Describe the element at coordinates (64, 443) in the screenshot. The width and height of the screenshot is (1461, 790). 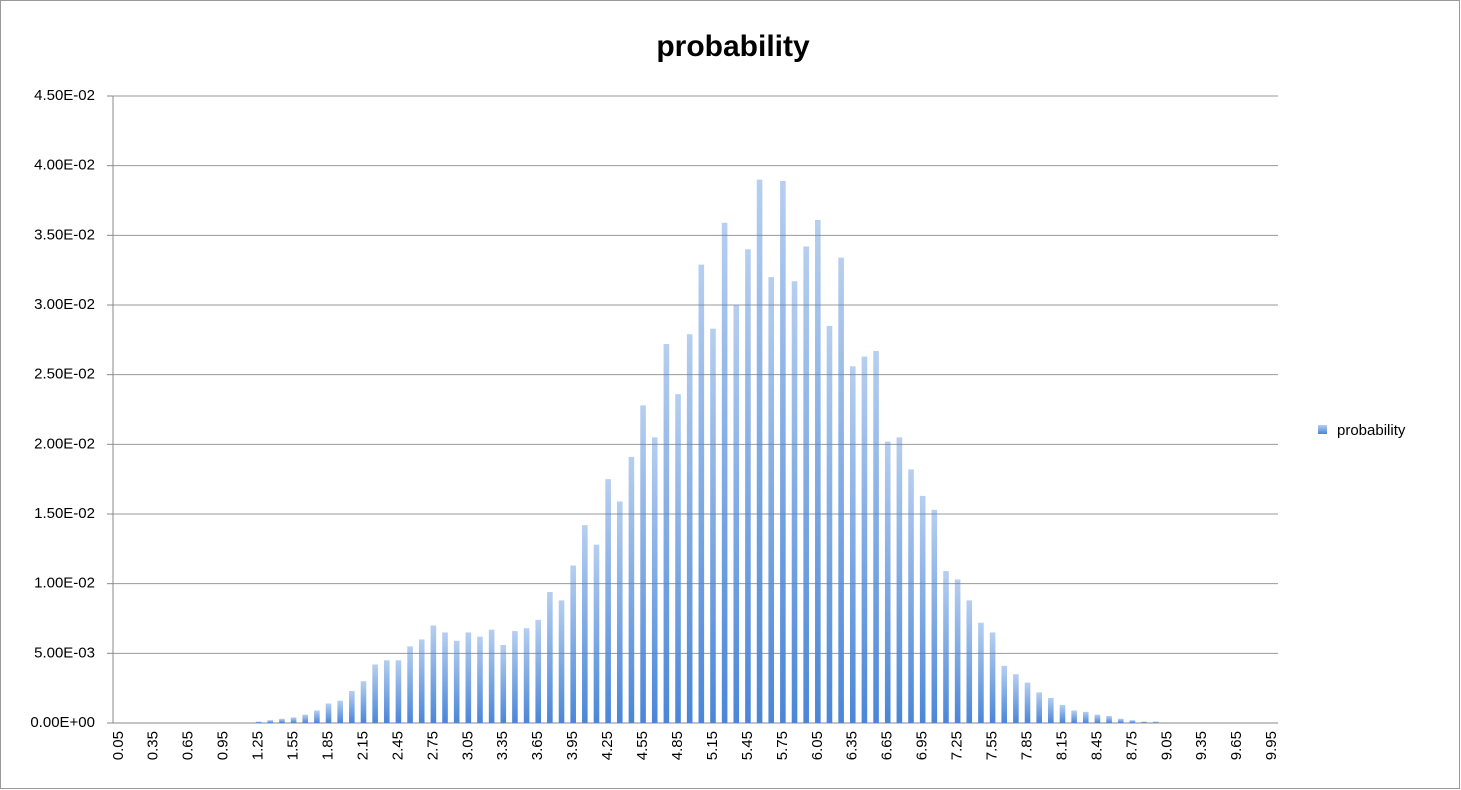
I see `y-tick-label: 2.00E-02` at that location.